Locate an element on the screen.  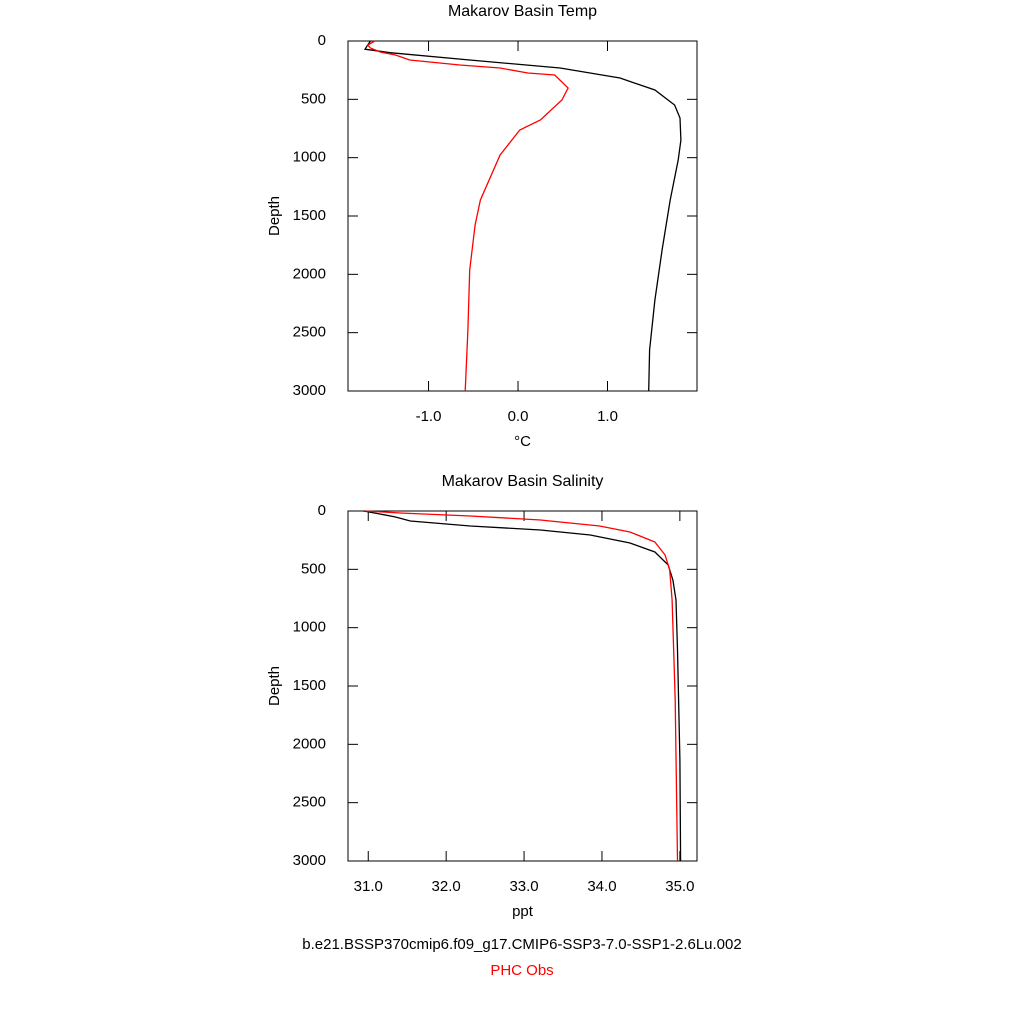
x-tick-label: 32.0 is located at coordinates (446, 886).